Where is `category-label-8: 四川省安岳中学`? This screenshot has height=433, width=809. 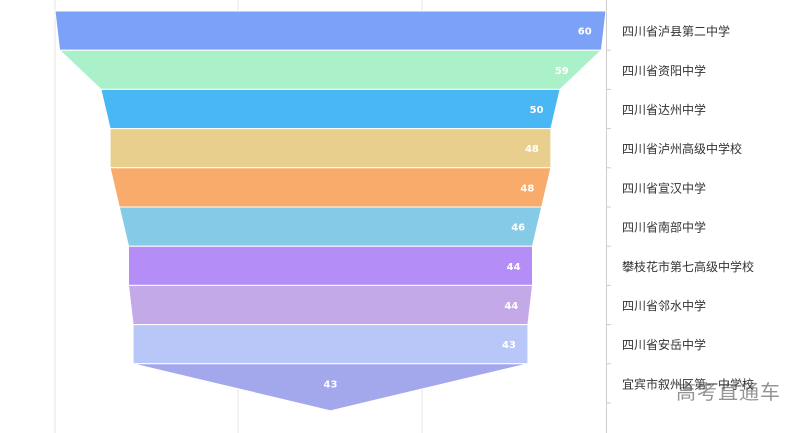
category-label-8: 四川省安岳中学 is located at coordinates (664, 344).